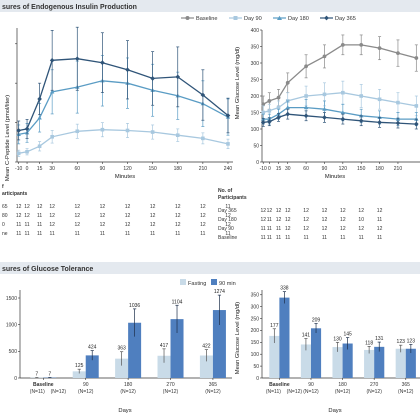 The width and height of the screenshot is (420, 420). Describe the element at coordinates (48, 383) in the screenshot. I see `category-baseline: 7 7 Baseline(N=11) (N=12)` at that location.